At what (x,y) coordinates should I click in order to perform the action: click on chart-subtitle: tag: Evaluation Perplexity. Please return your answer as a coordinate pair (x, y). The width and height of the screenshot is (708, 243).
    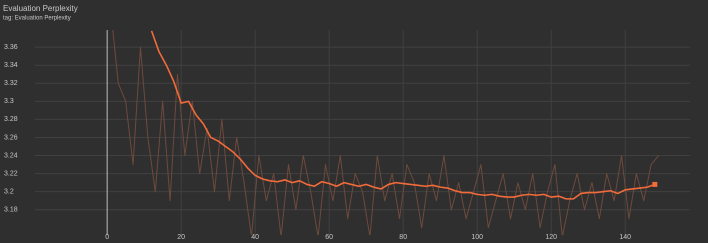
    Looking at the image, I should click on (37, 19).